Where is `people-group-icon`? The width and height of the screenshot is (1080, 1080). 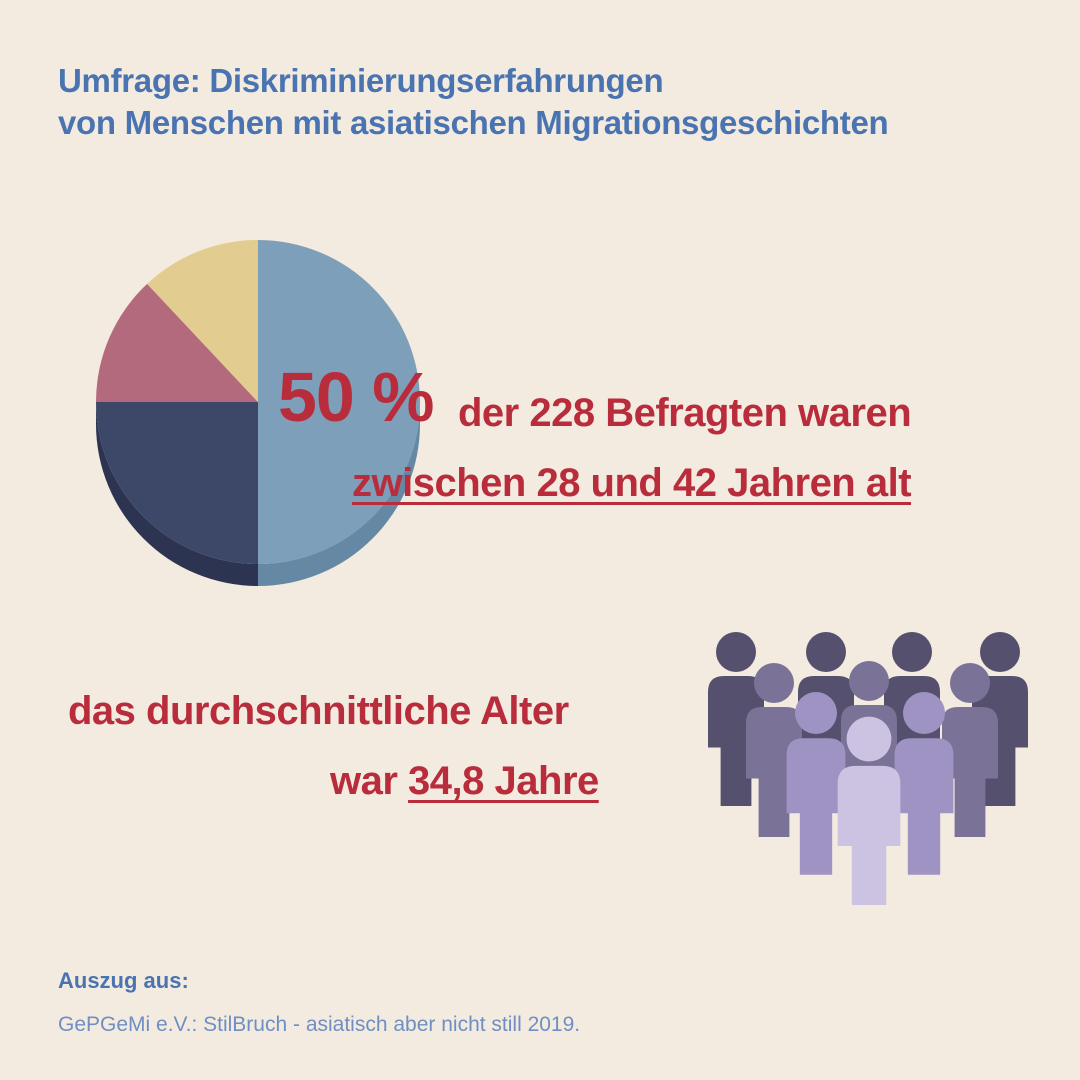 people-group-icon is located at coordinates (868, 768).